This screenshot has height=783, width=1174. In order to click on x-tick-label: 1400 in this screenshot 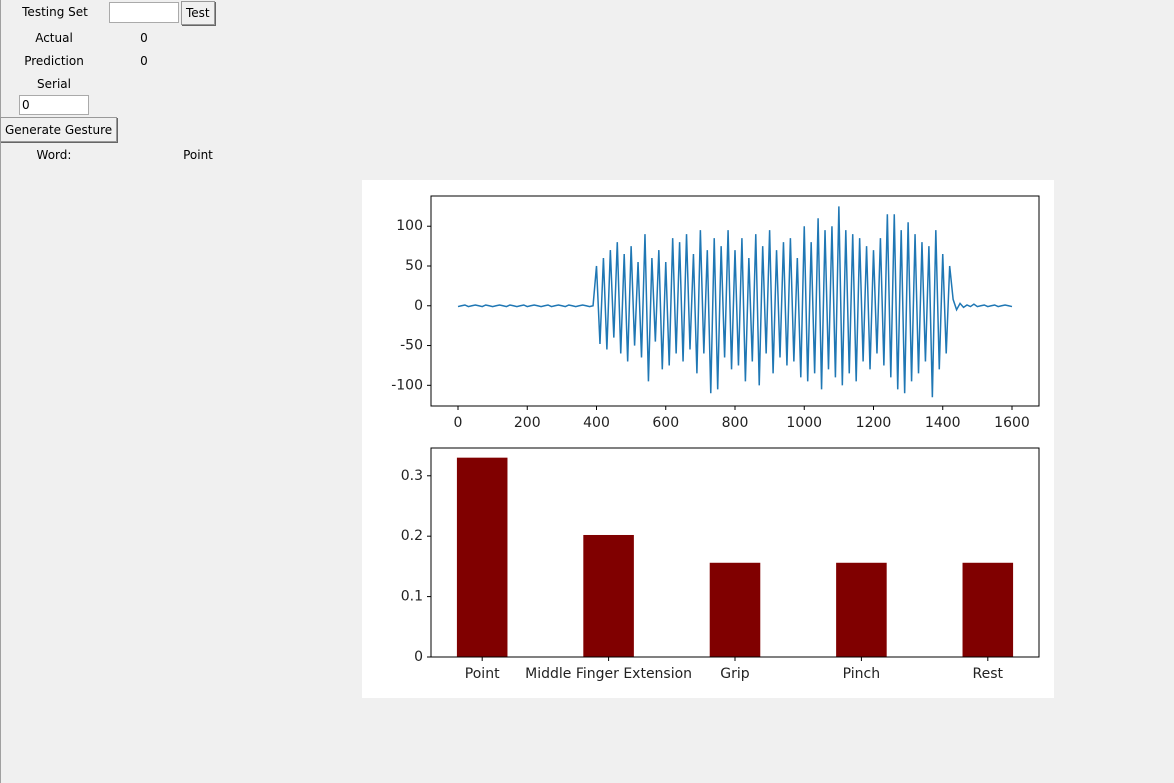, I will do `click(943, 423)`.